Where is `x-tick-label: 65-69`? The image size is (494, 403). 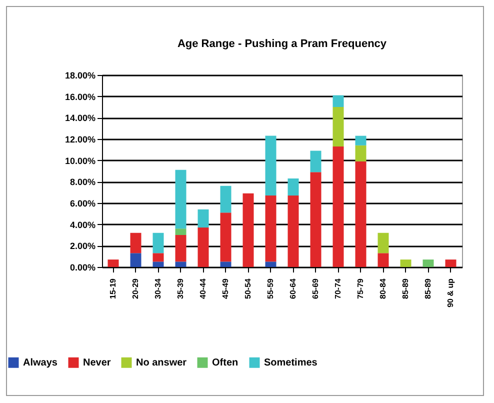
x-tick-label: 65-69 is located at coordinates (315, 288).